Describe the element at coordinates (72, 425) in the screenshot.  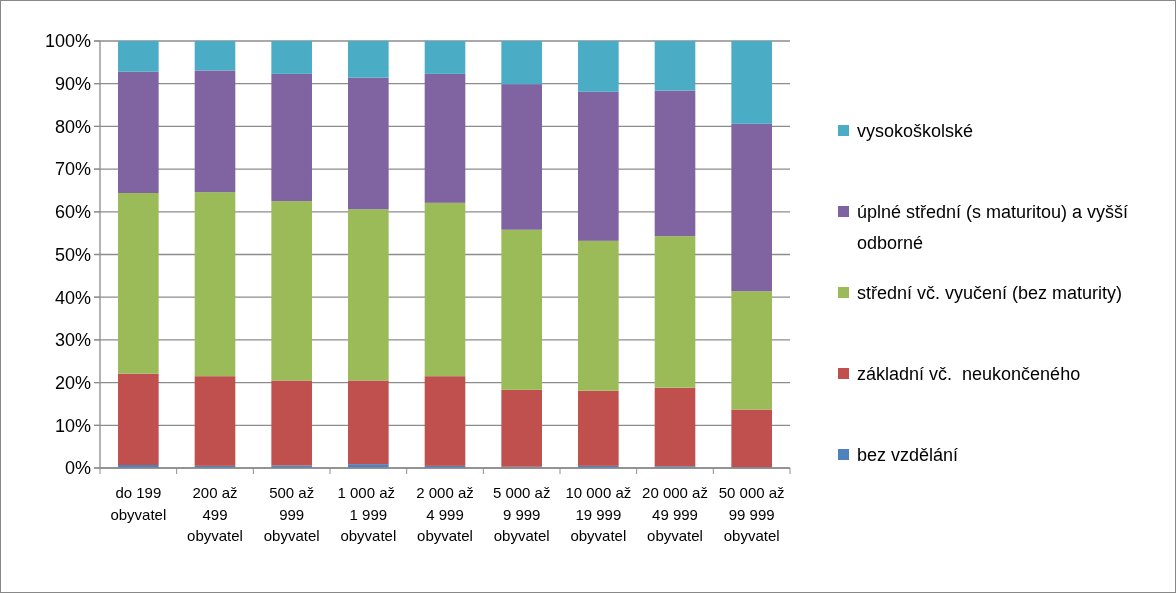
I see `y-tick-label: 10%` at that location.